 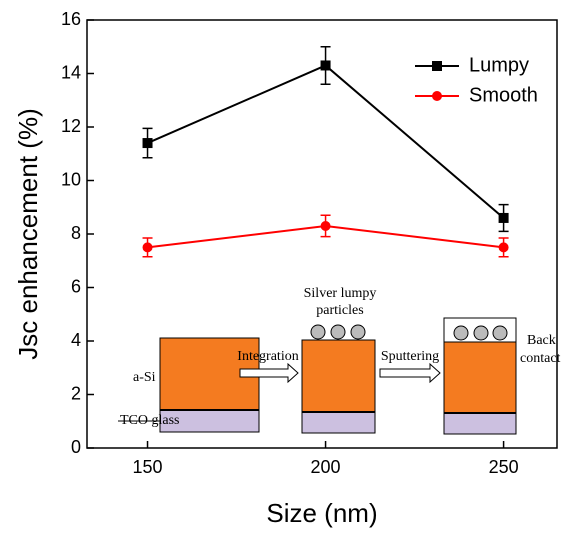 I want to click on y-tick-label: 8, so click(x=76, y=233).